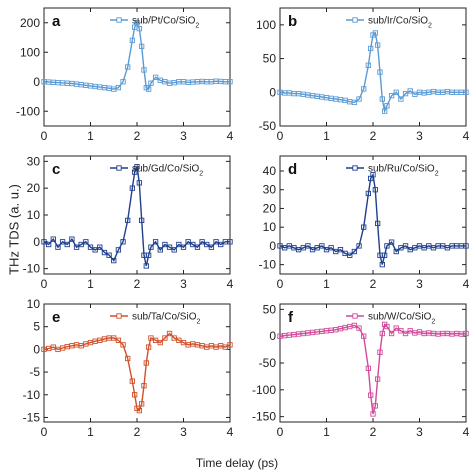 The height and width of the screenshot is (474, 474). I want to click on y-tick-label: 30, so click(34, 161).